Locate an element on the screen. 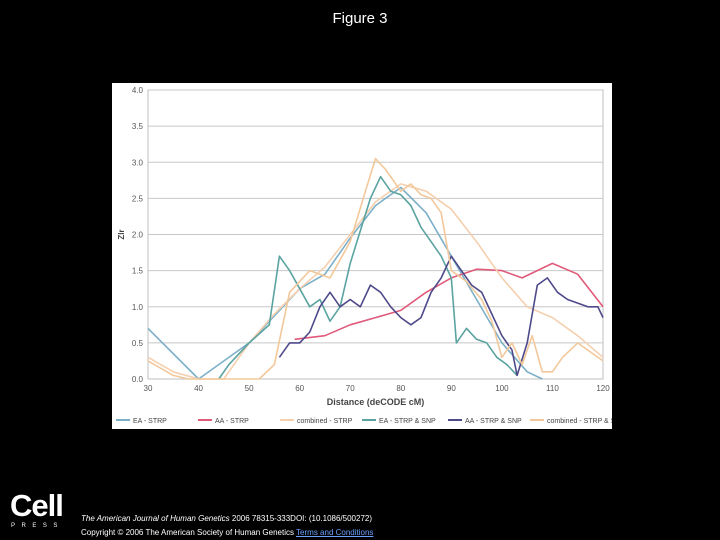 This screenshot has height=540, width=720. legend-label-5: combined - STRP & SNP is located at coordinates (579, 421).